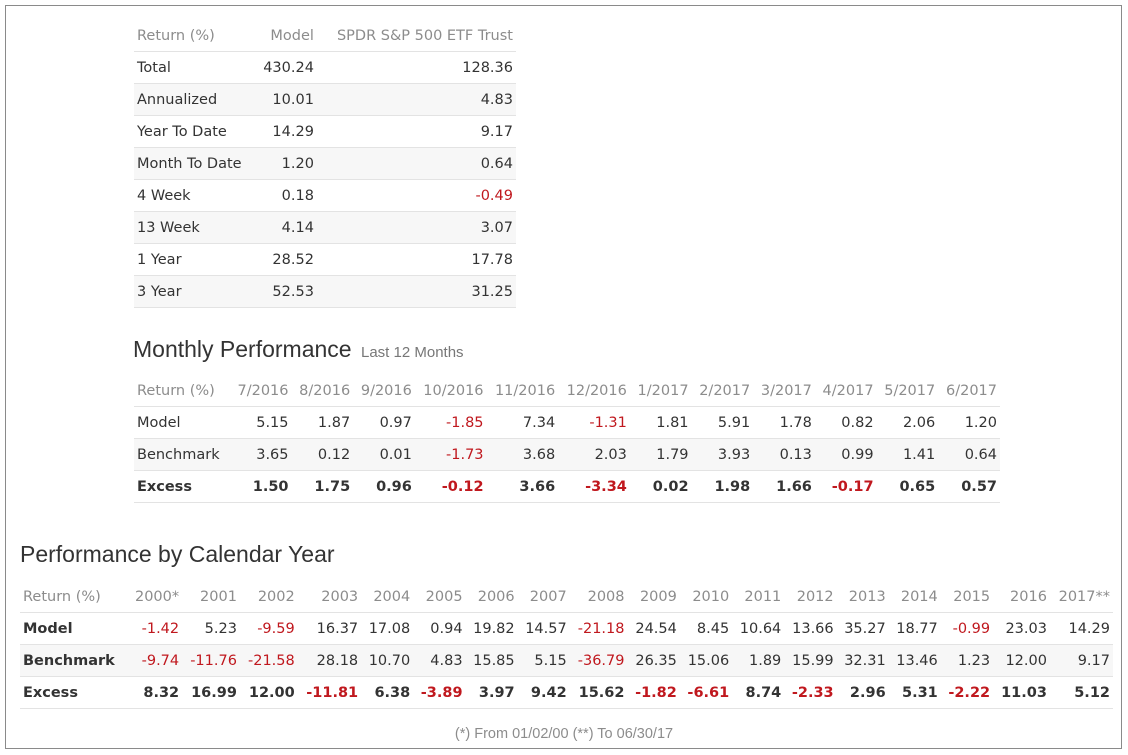 The image size is (1128, 755). I want to click on monthly-value: 3.93, so click(722, 454).